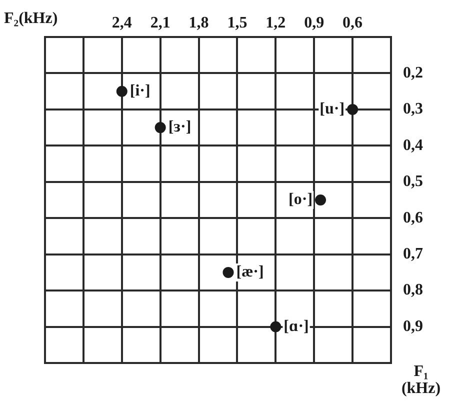 This screenshot has height=403, width=451. What do you see at coordinates (122, 23) in the screenshot?
I see `x-tick-label: 2,4` at bounding box center [122, 23].